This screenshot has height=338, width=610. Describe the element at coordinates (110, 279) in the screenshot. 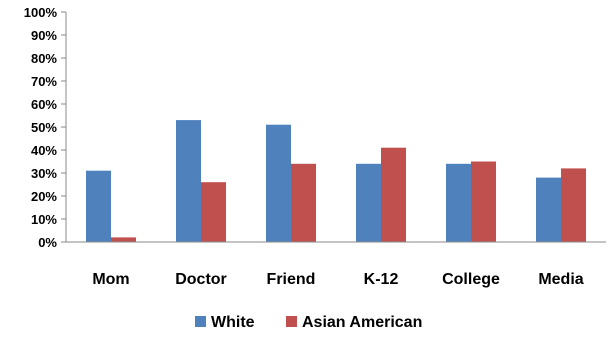

I see `x-category-label: Mom` at that location.